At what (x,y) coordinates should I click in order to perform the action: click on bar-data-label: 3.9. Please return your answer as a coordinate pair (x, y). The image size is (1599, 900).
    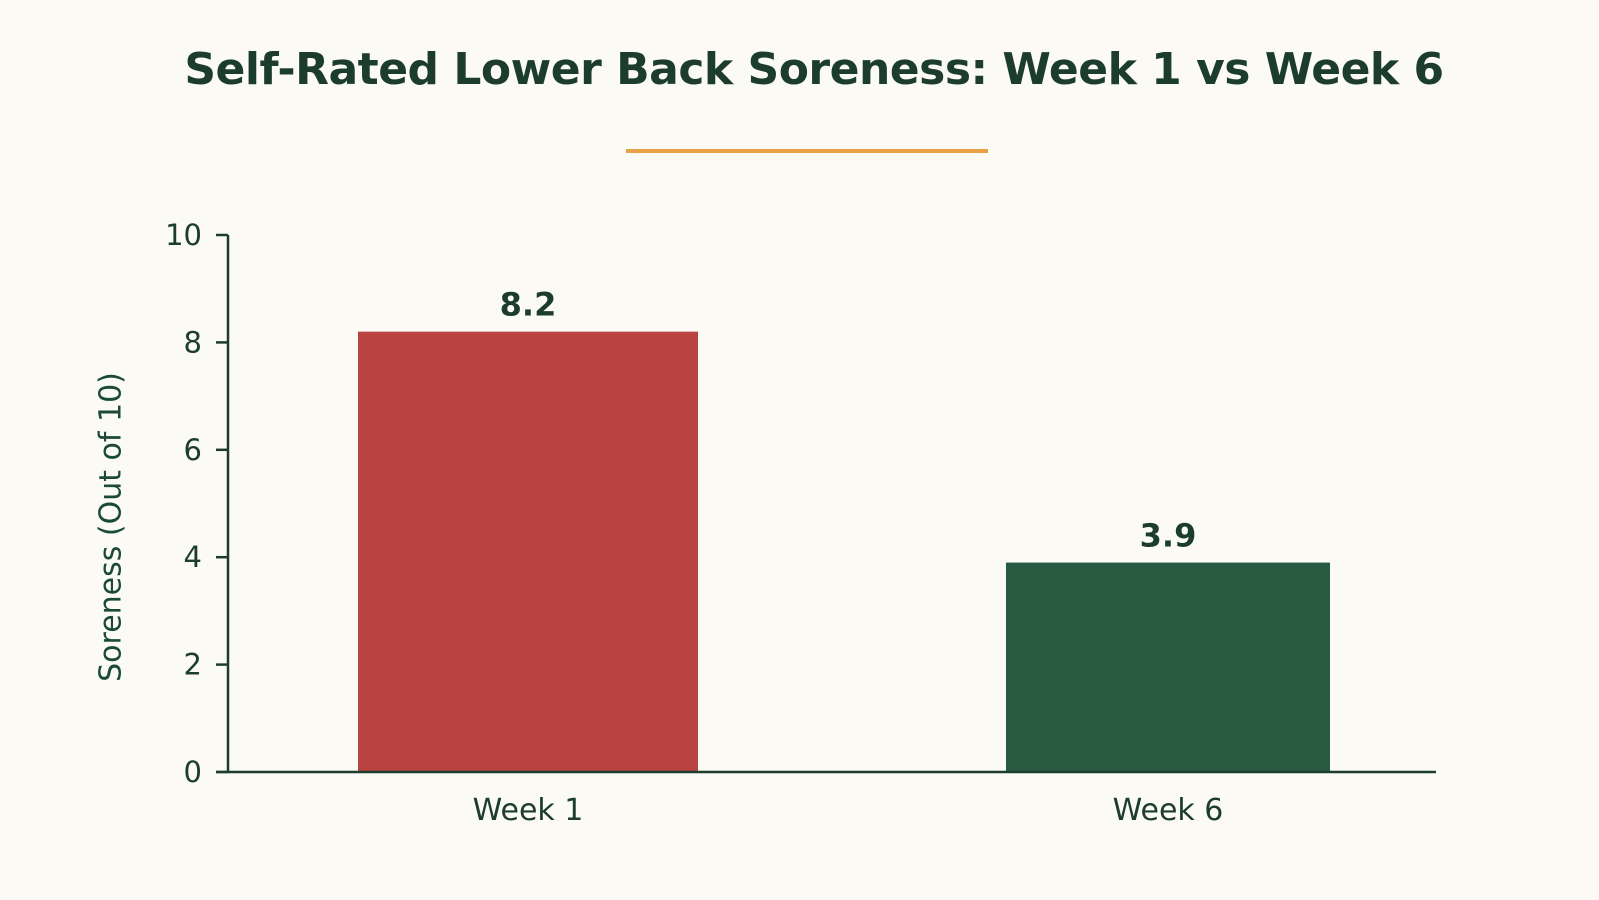
    Looking at the image, I should click on (1168, 536).